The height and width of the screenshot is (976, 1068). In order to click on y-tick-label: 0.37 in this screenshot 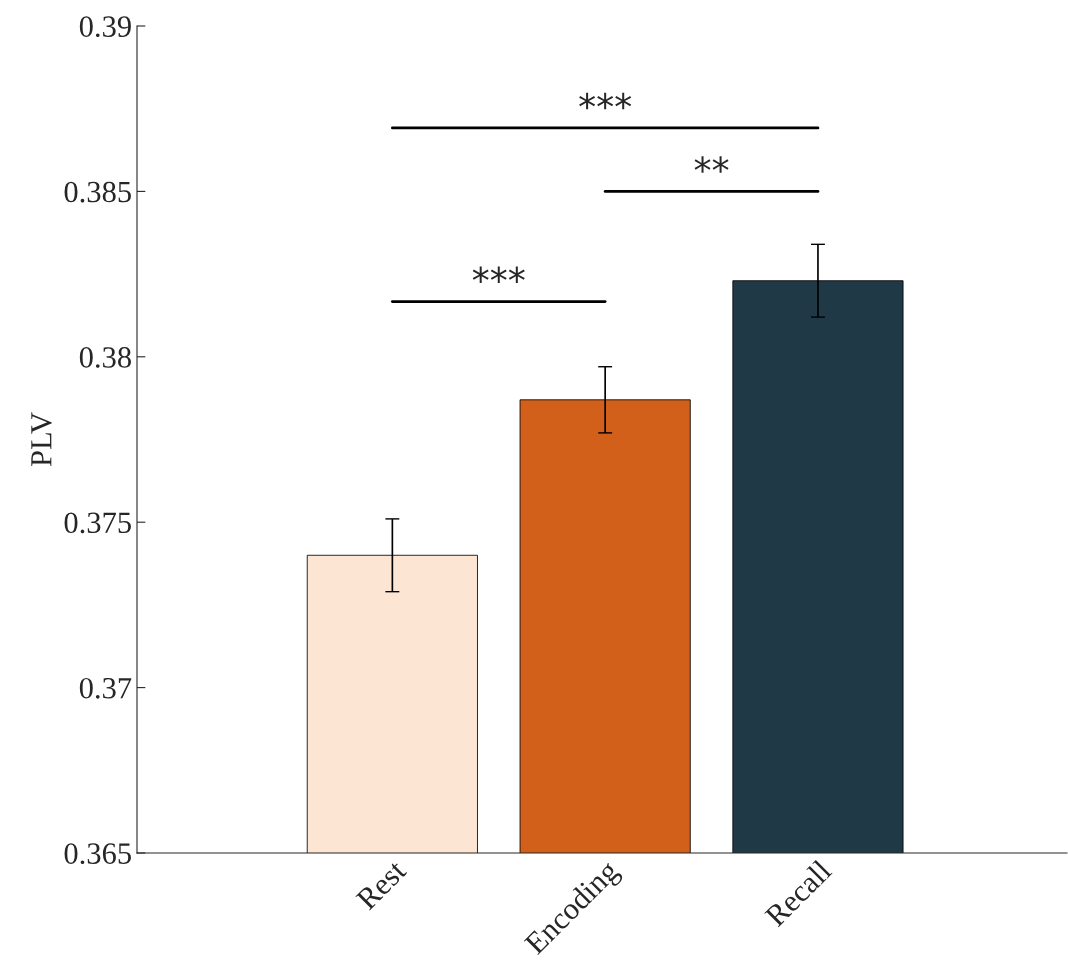, I will do `click(105, 688)`.